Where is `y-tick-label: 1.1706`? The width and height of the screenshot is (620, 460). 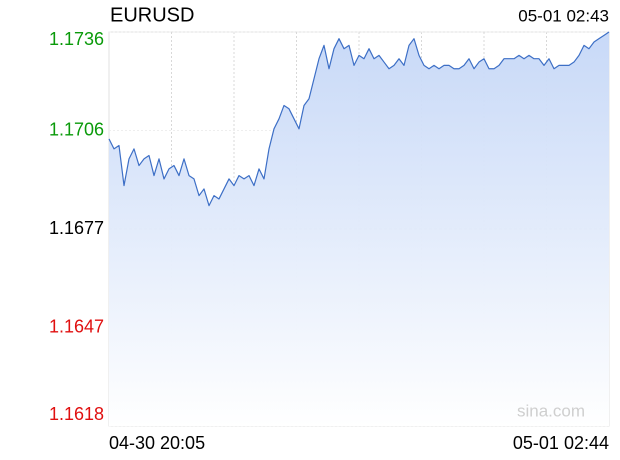
y-tick-label: 1.1706 is located at coordinates (76, 129).